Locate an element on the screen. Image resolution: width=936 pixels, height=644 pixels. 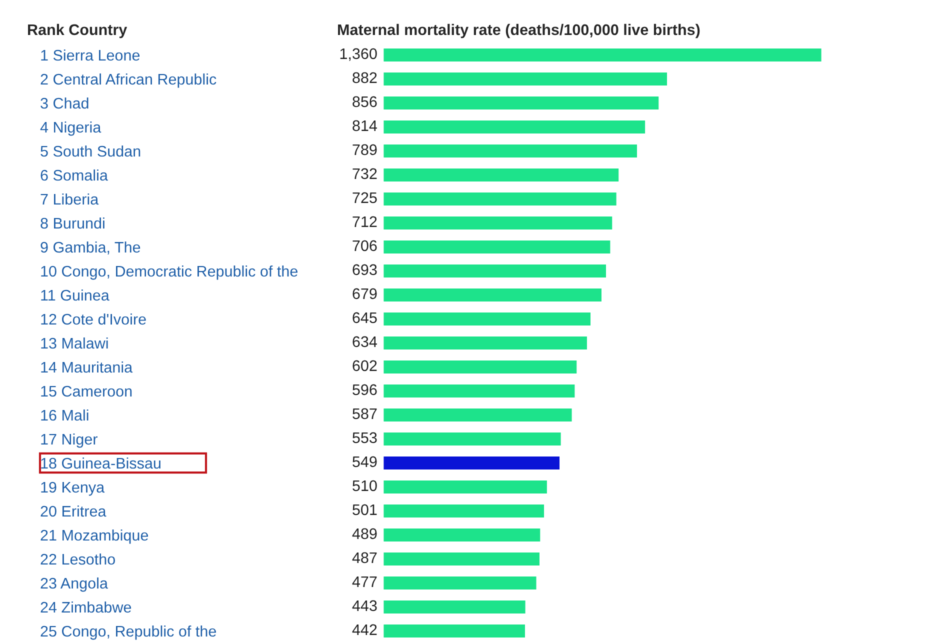
y-tick-label: 19 Kenya is located at coordinates (73, 489).